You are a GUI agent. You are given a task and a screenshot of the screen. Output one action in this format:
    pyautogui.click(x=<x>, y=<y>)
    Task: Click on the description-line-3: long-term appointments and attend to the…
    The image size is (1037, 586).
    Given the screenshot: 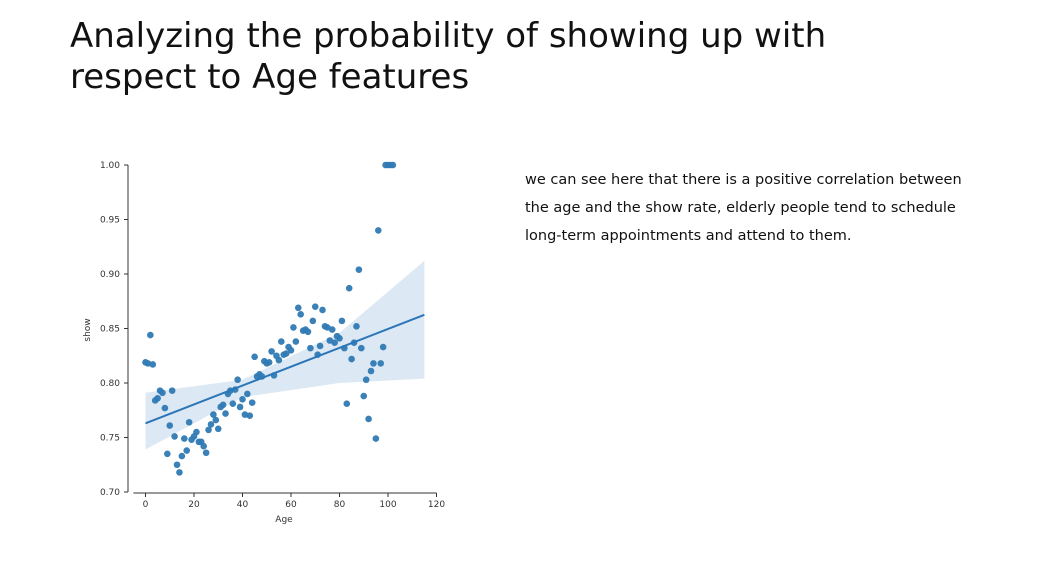 What is the action you would take?
    pyautogui.click(x=688, y=236)
    